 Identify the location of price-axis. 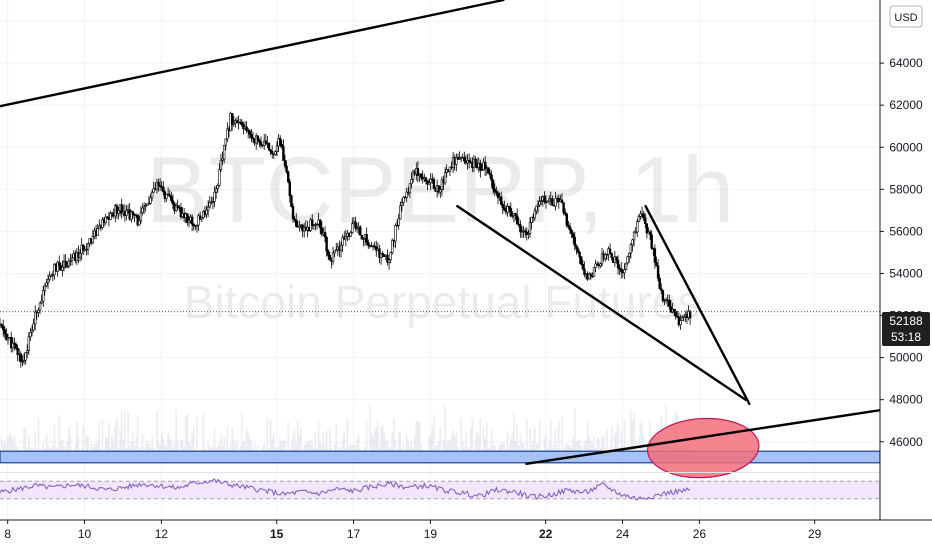
(906, 260).